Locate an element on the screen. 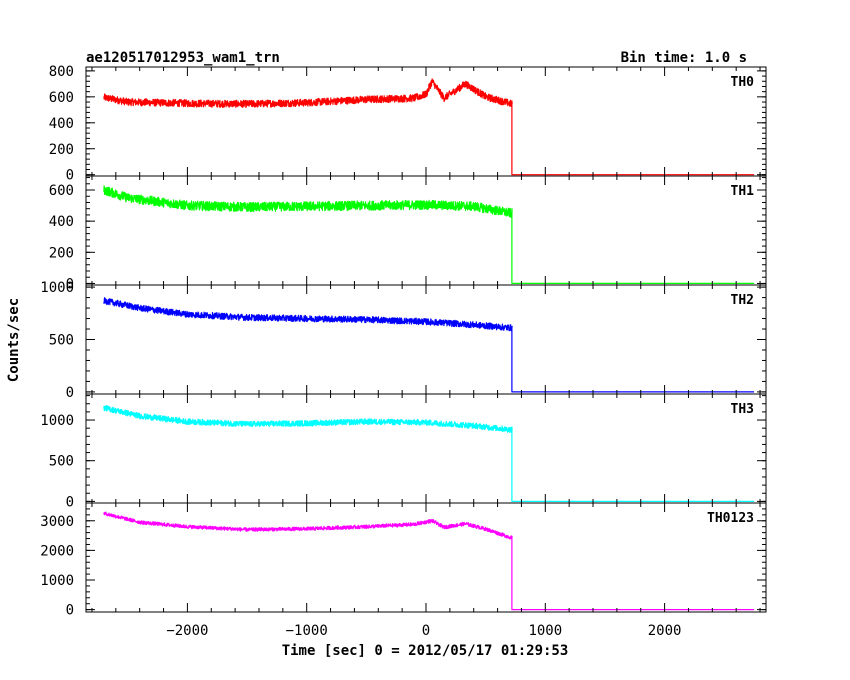 This screenshot has height=680, width=850. series-line-th3 is located at coordinates (429, 453).